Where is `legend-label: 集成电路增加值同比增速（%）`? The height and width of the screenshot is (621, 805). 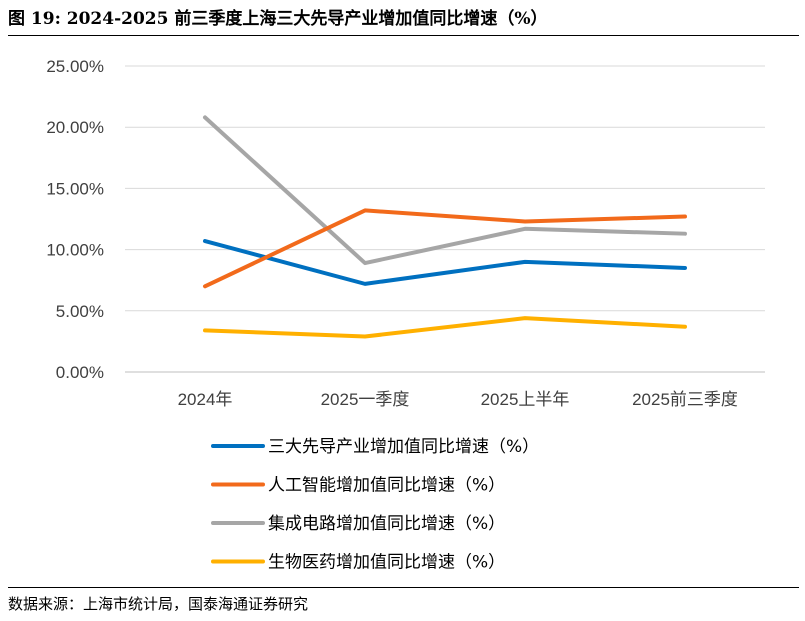
legend-label: 集成电路增加值同比增速（%） is located at coordinates (386, 524).